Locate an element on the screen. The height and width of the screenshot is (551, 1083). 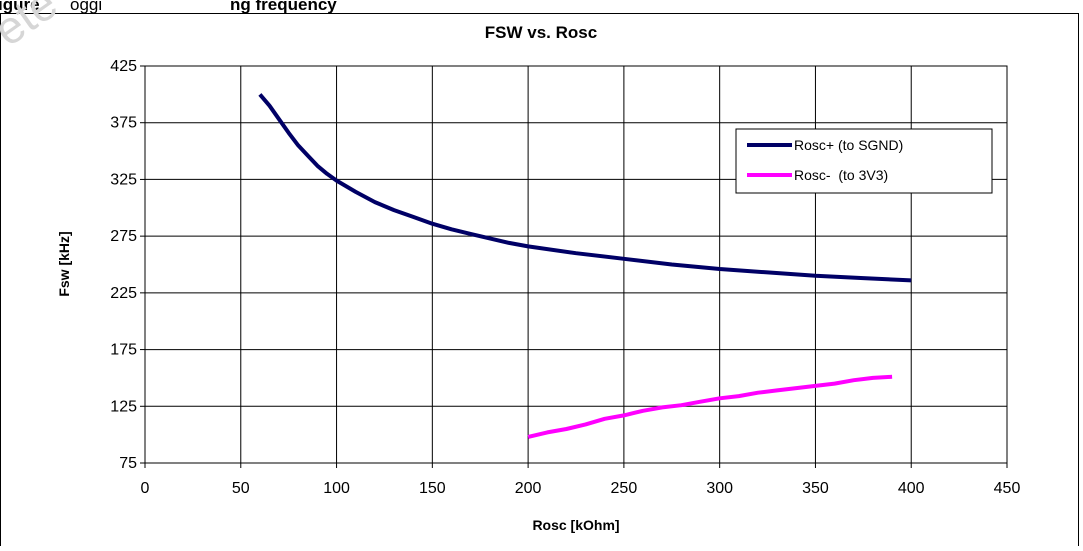
legend: Rosc+ (to SGND) Rosc- (to 3V3) is located at coordinates (864, 161).